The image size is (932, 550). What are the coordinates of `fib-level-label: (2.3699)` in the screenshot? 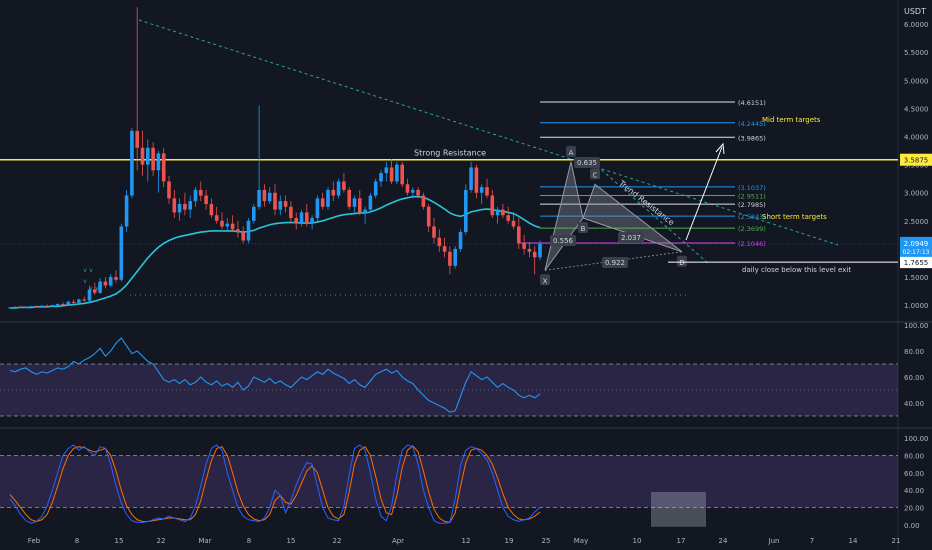 It's located at (752, 229).